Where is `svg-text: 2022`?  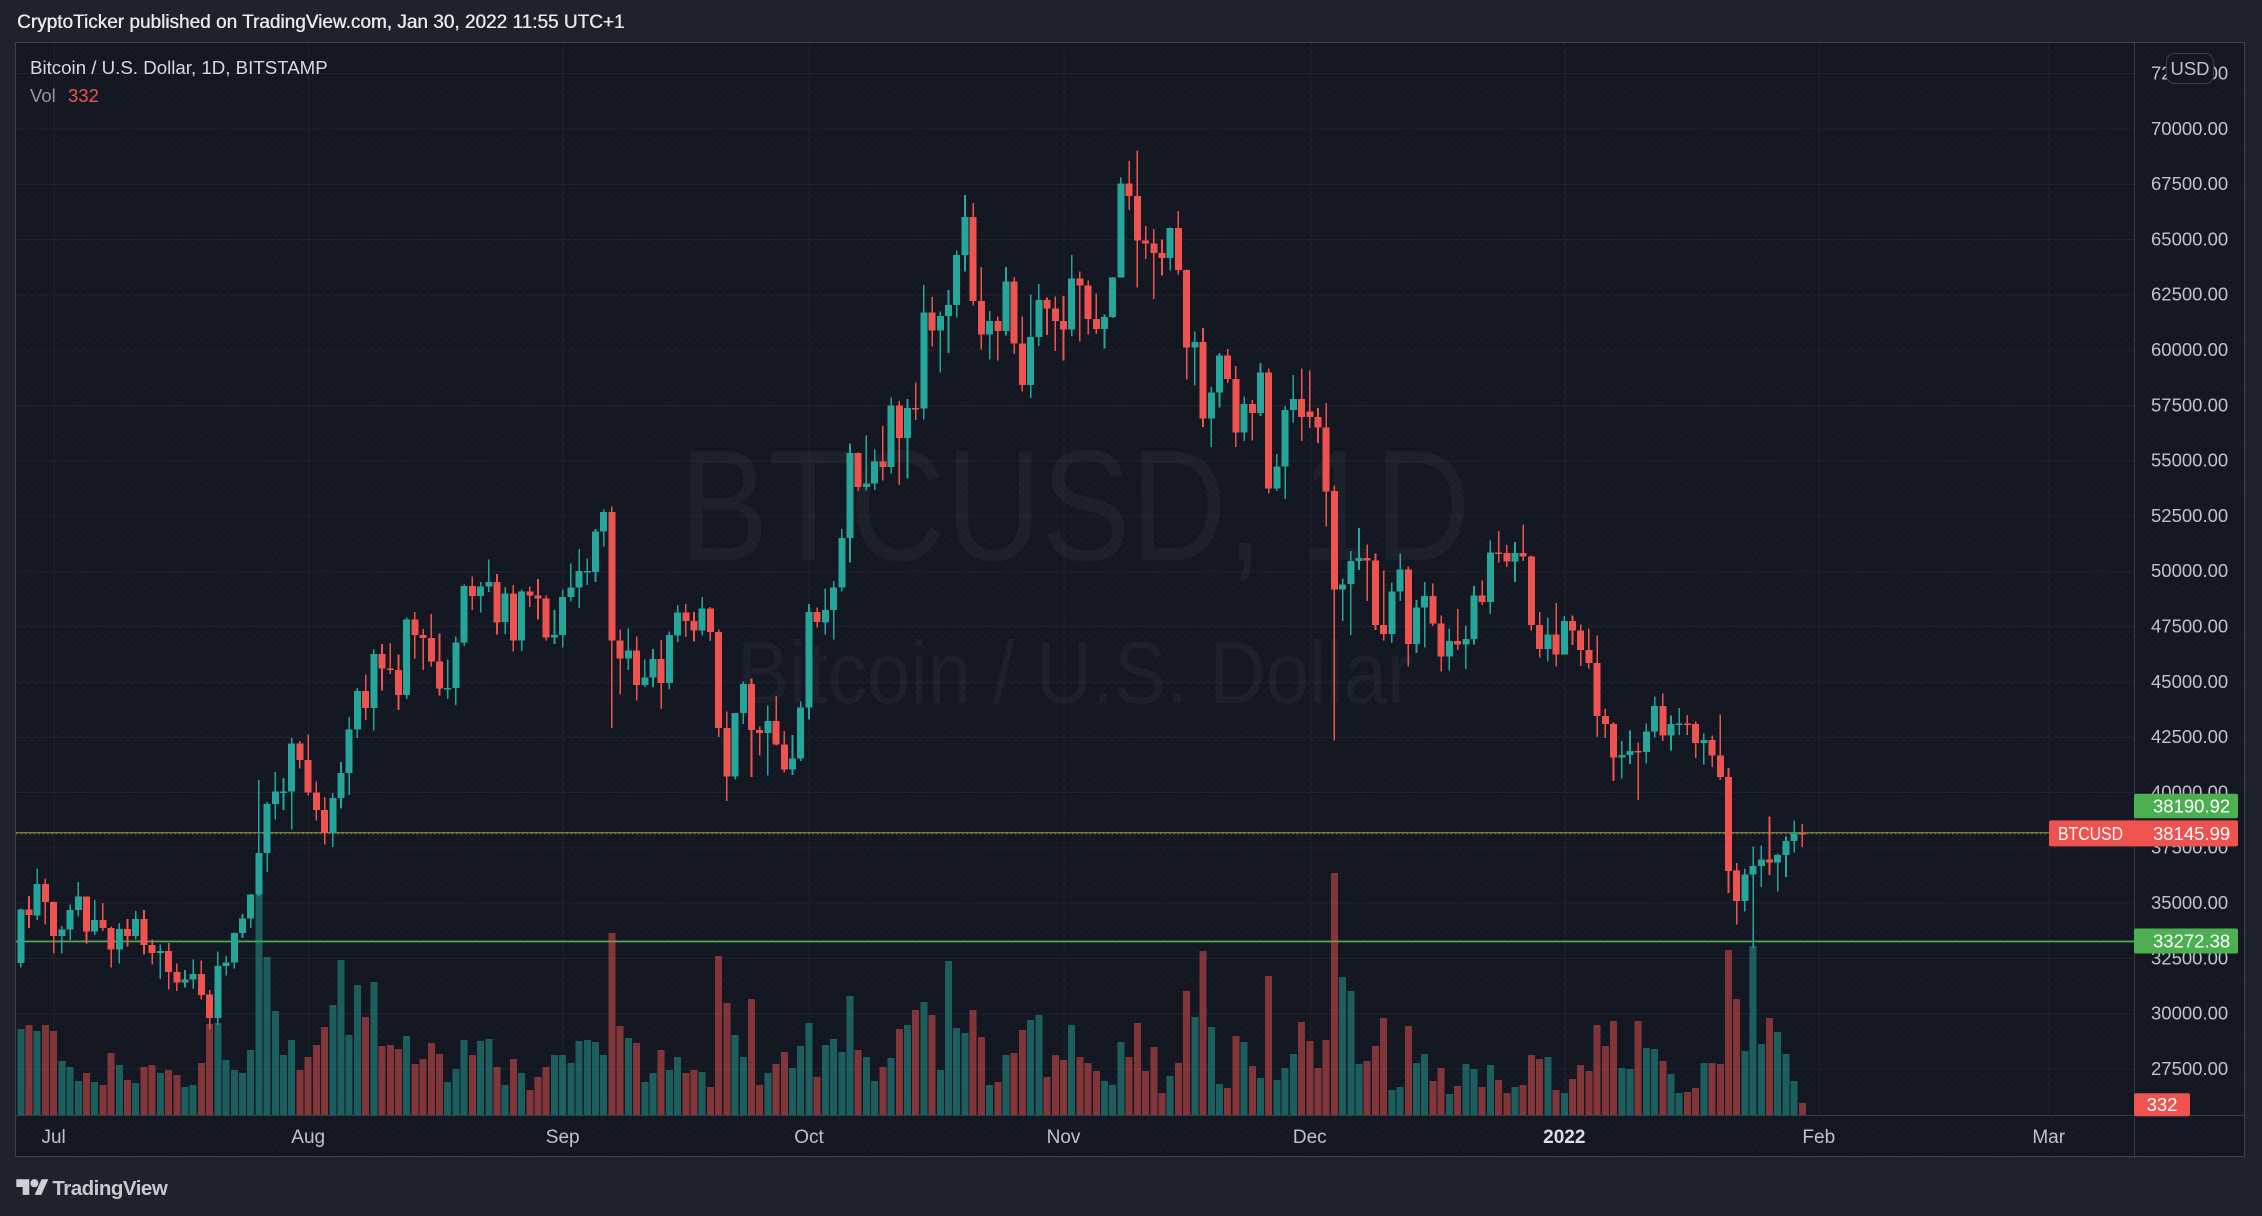 svg-text: 2022 is located at coordinates (1564, 1137).